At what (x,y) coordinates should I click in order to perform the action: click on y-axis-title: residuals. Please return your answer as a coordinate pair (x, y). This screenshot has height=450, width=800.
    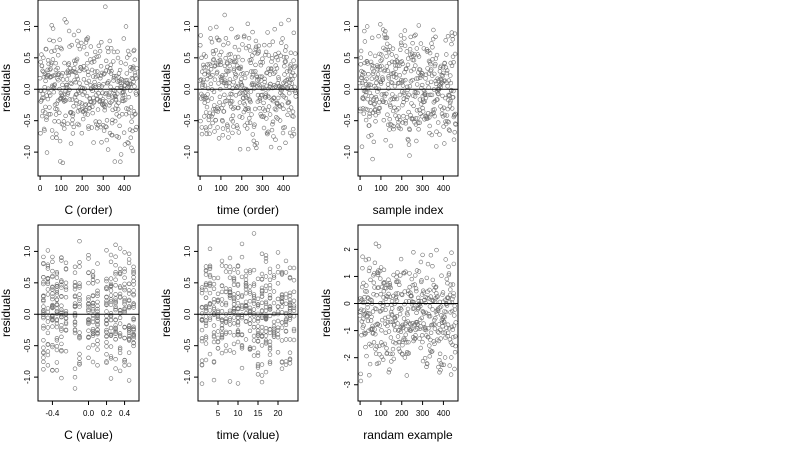
    Looking at the image, I should click on (6, 88).